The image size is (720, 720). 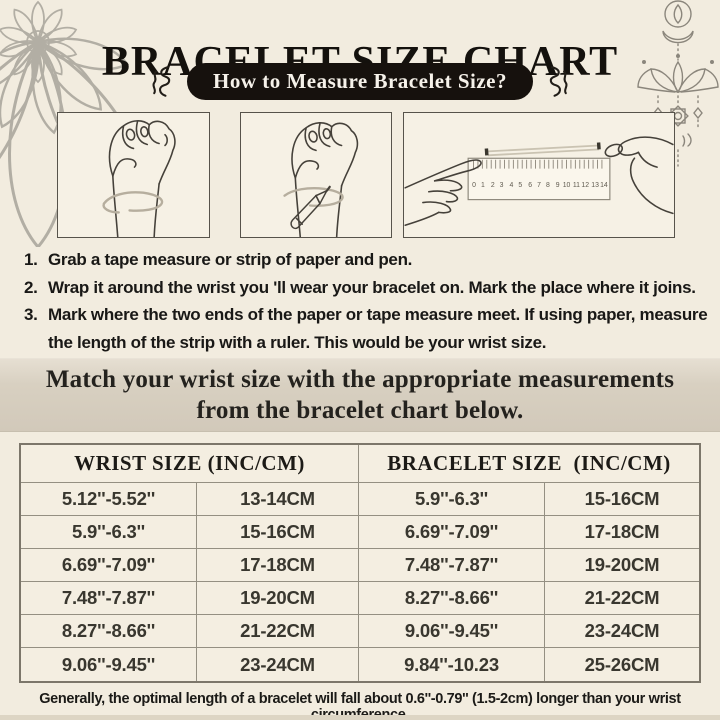 What do you see at coordinates (585, 185) in the screenshot?
I see `svg-text: 12` at bounding box center [585, 185].